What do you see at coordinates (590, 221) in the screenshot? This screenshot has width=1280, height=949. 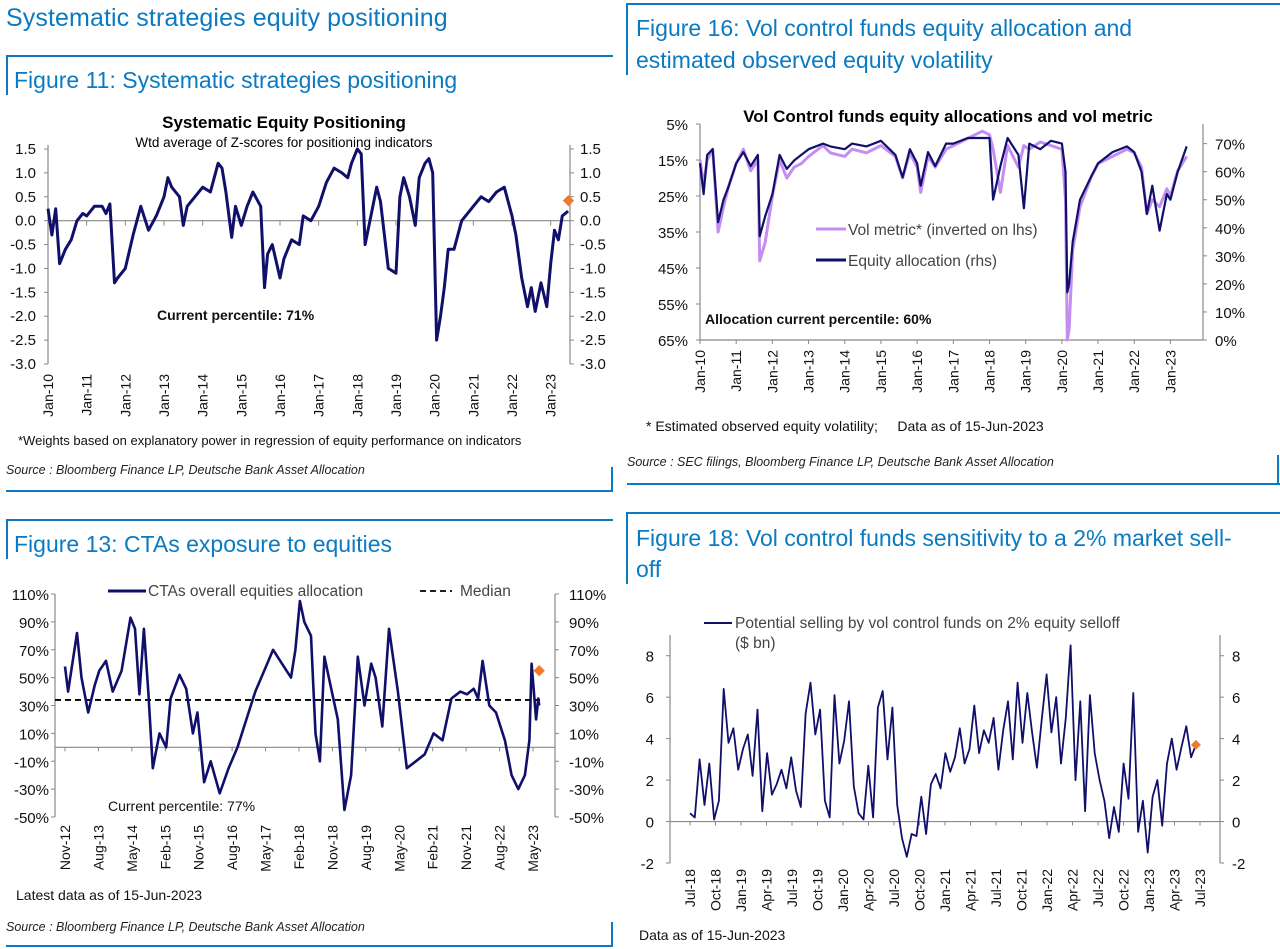 I see `y-tick-label-right: 0.0` at bounding box center [590, 221].